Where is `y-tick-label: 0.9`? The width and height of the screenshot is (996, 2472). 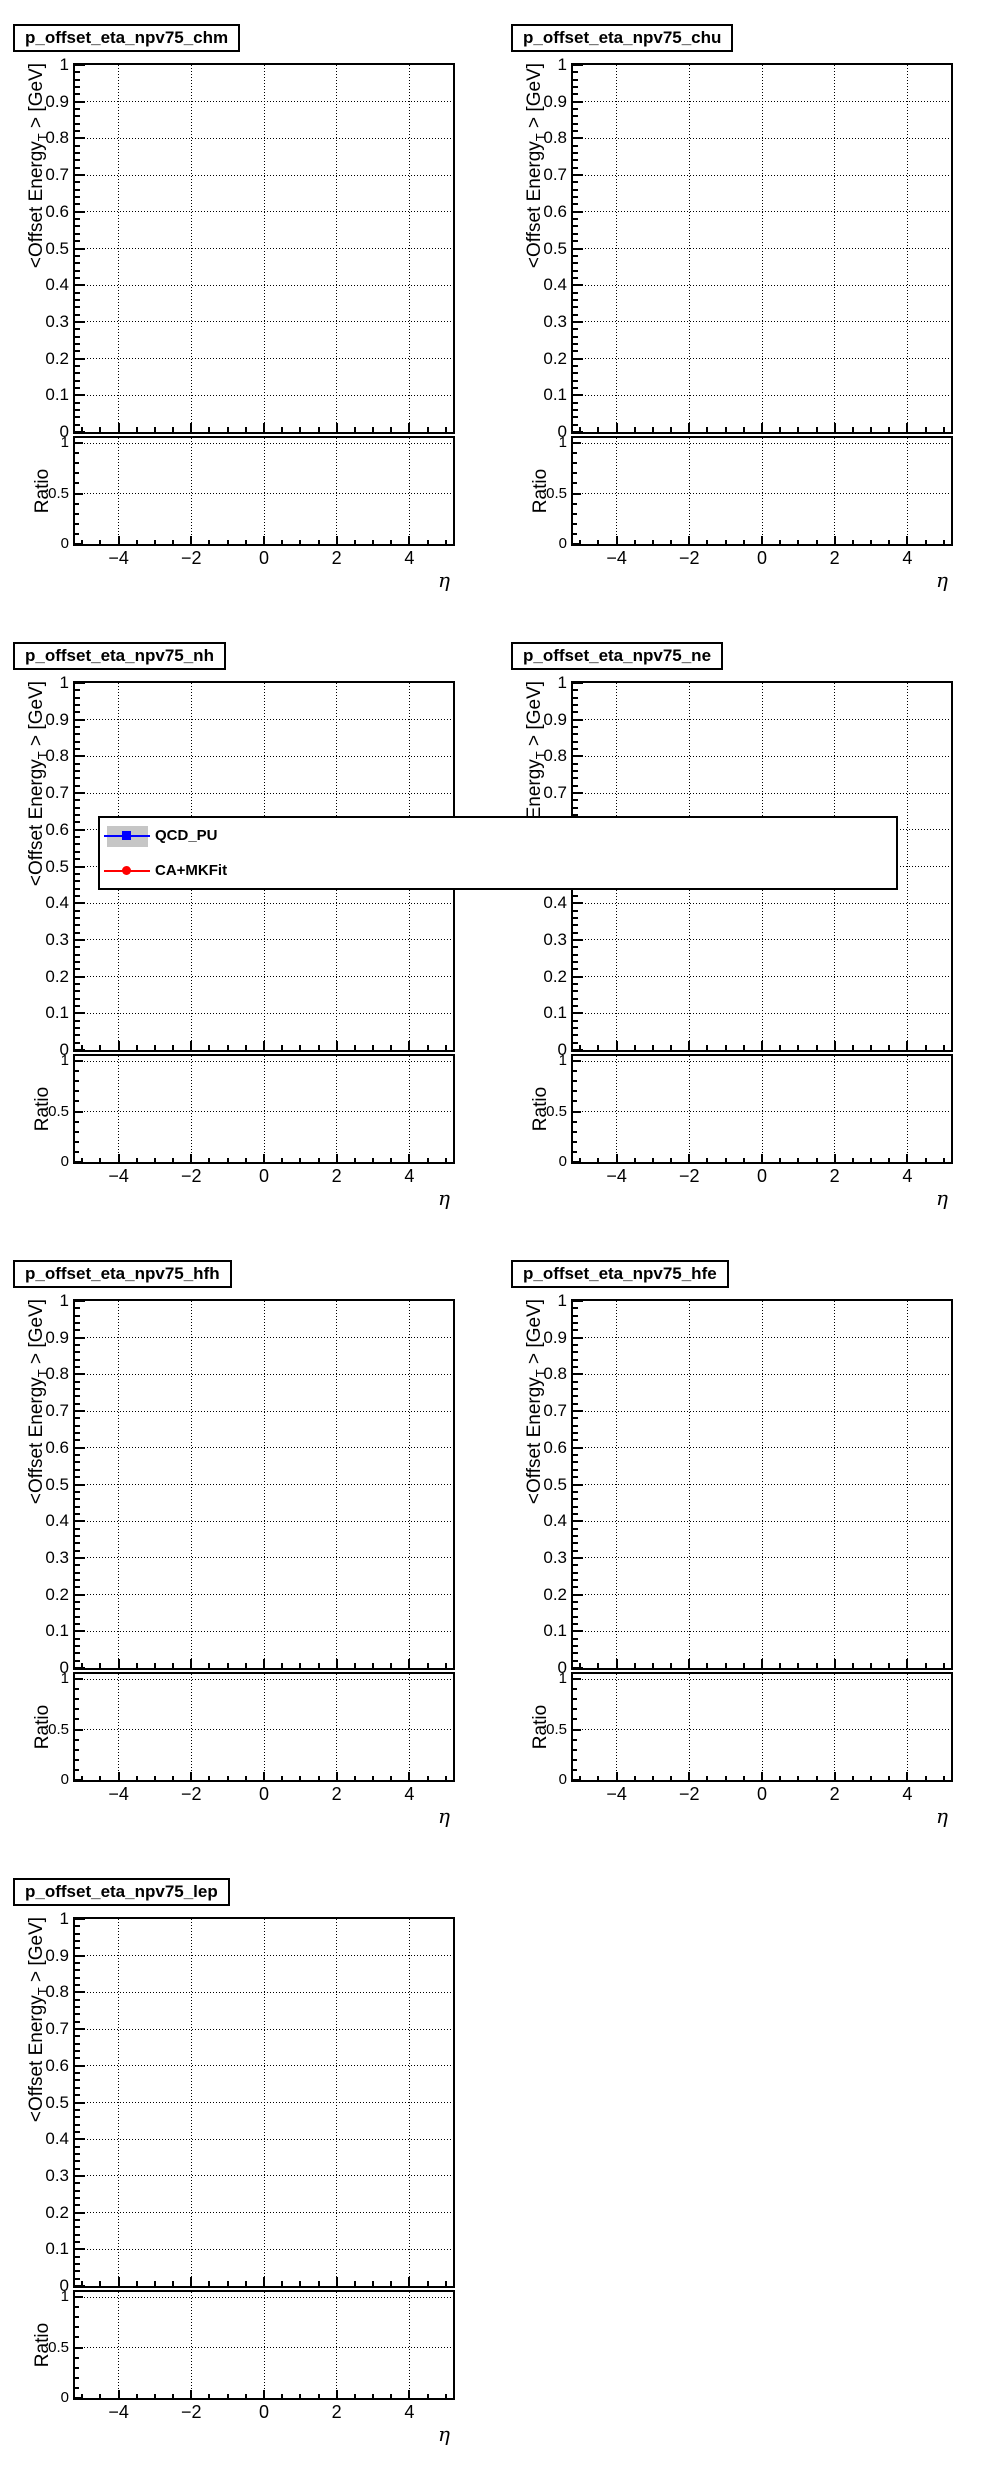 y-tick-label: 0.9 is located at coordinates (57, 719).